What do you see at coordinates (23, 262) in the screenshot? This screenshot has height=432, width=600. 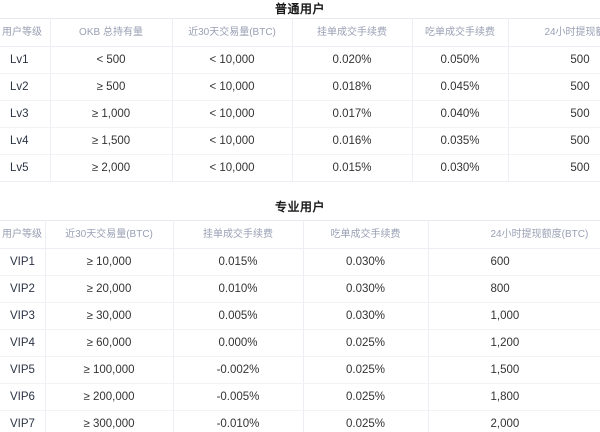 I see `cell-user-level: VIP1` at bounding box center [23, 262].